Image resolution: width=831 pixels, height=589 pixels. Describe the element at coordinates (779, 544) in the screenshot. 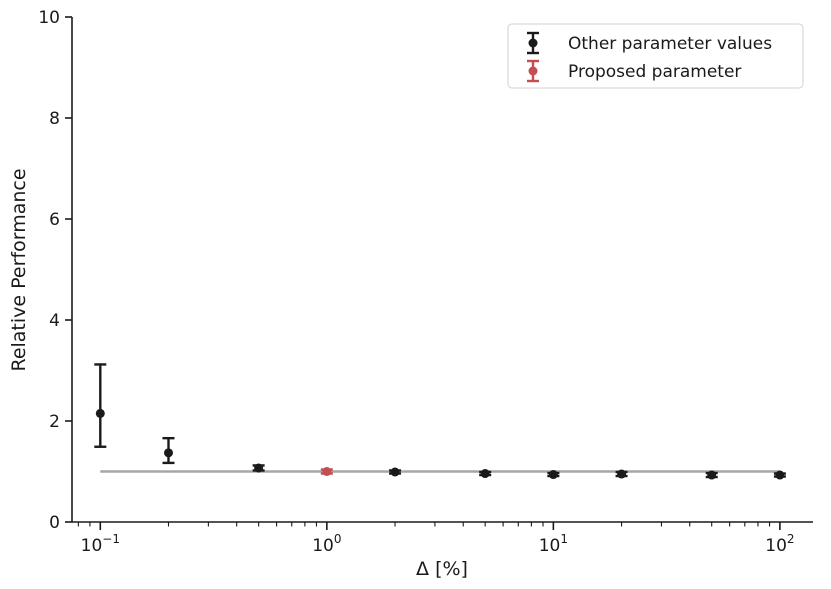

I see `x-tick-label: 10²` at that location.